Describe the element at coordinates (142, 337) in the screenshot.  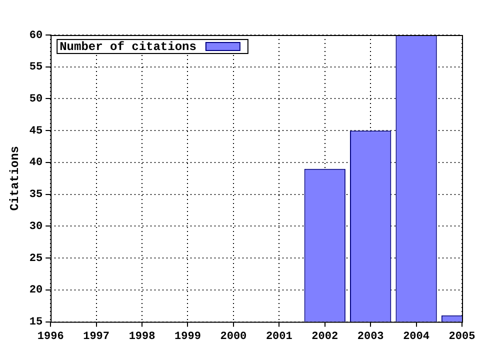
I see `x-tick-label: 1998` at that location.